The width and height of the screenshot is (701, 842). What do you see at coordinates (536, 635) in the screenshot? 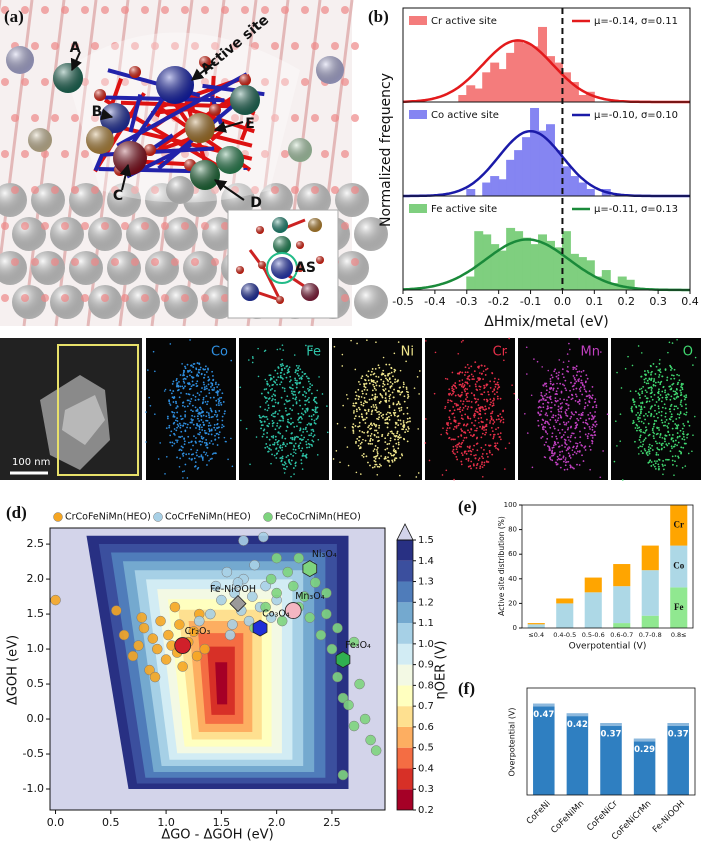
I see `x-tick-label: ≤0.4` at bounding box center [536, 635].